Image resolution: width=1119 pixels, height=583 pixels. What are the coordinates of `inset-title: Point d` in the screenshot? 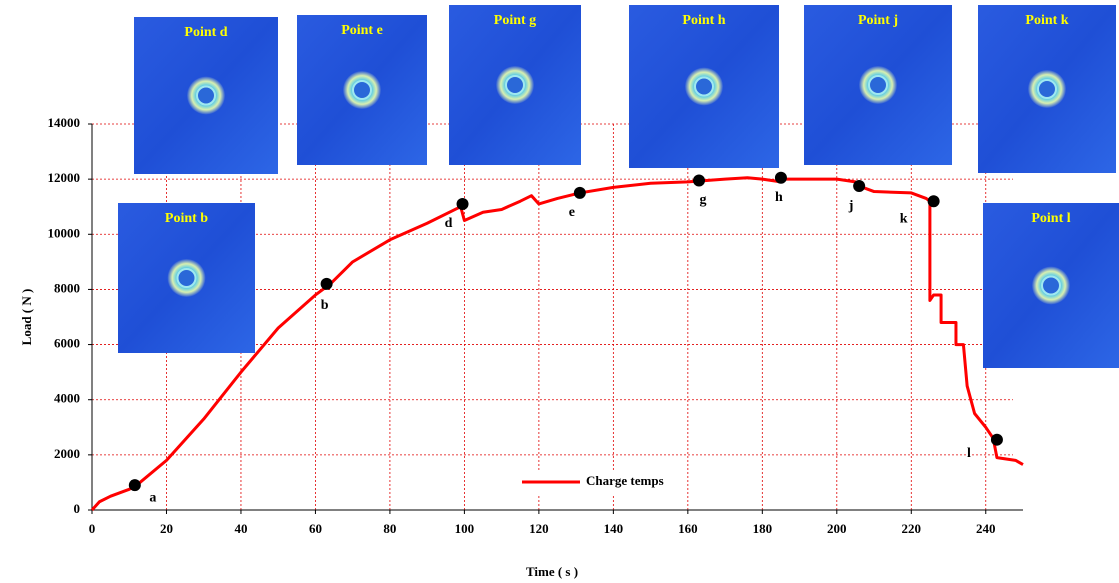 It's located at (205, 32).